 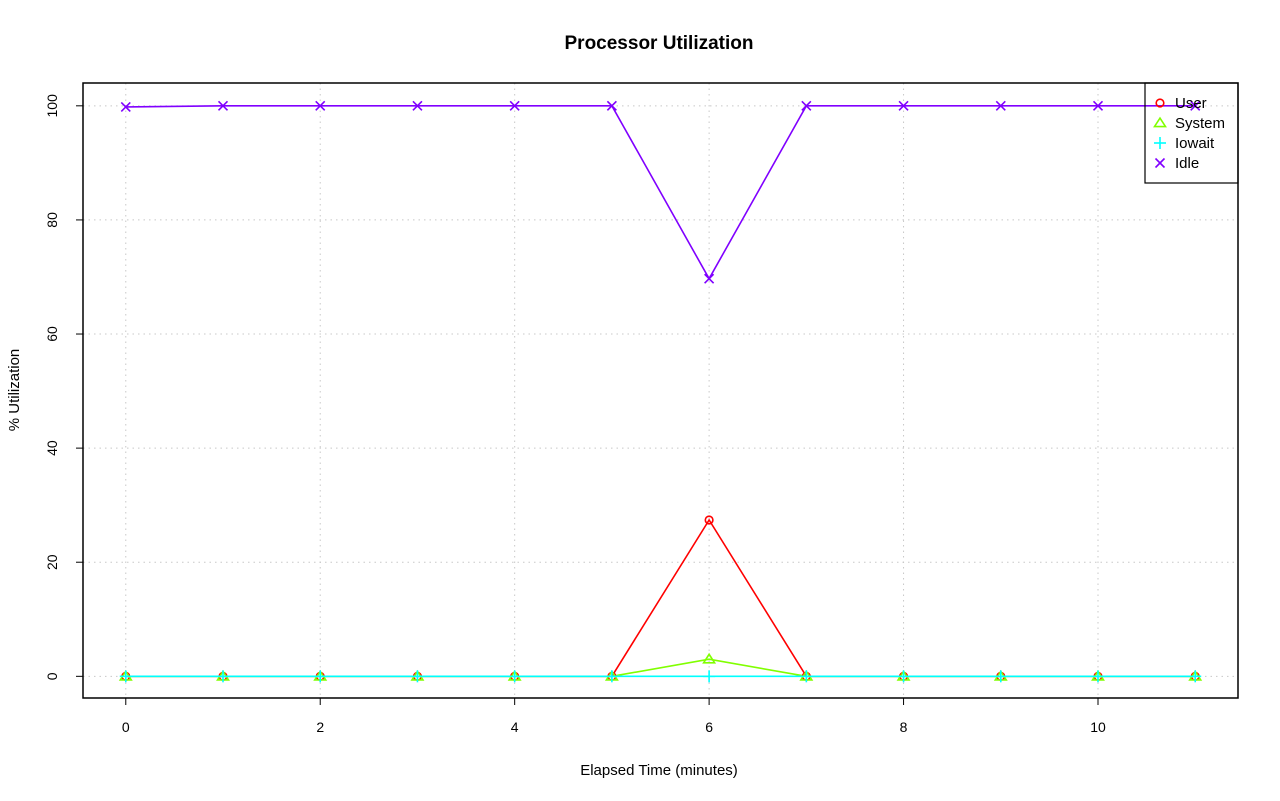 I want to click on legend-box, so click(x=1191, y=133).